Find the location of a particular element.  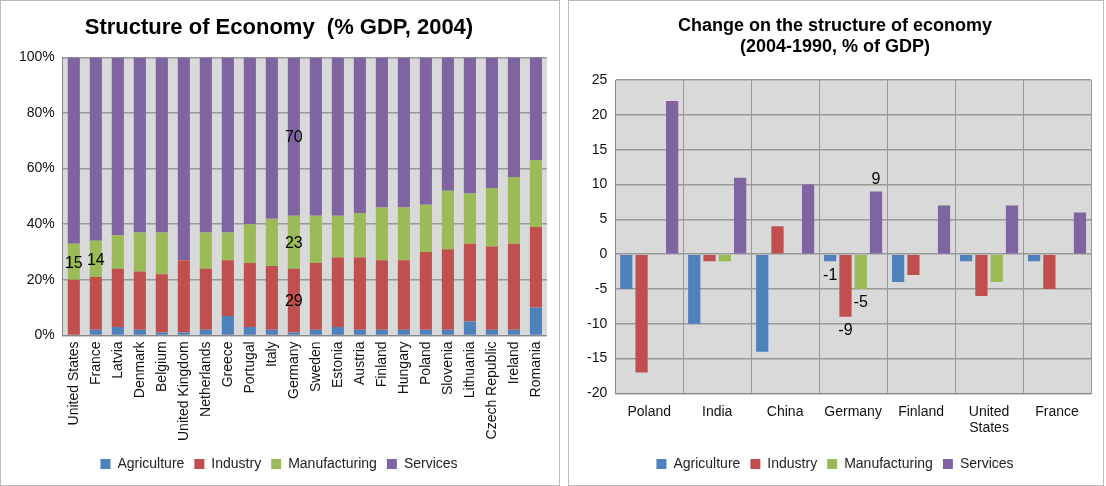

chart-title: Change on the structure of economy (2004-1990, % of GDP) is located at coordinates (835, 35).